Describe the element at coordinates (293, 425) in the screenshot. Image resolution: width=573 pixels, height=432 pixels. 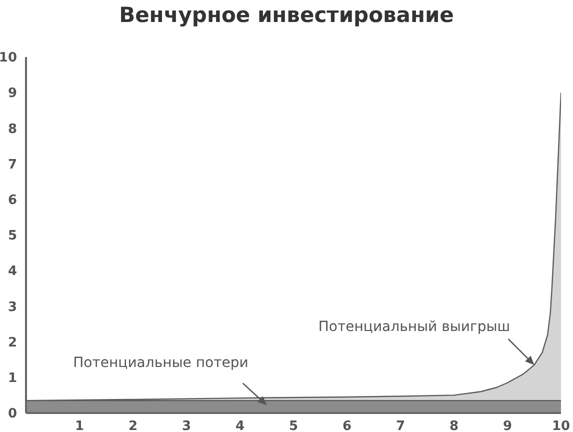
I see `x-tick-label: 5` at that location.